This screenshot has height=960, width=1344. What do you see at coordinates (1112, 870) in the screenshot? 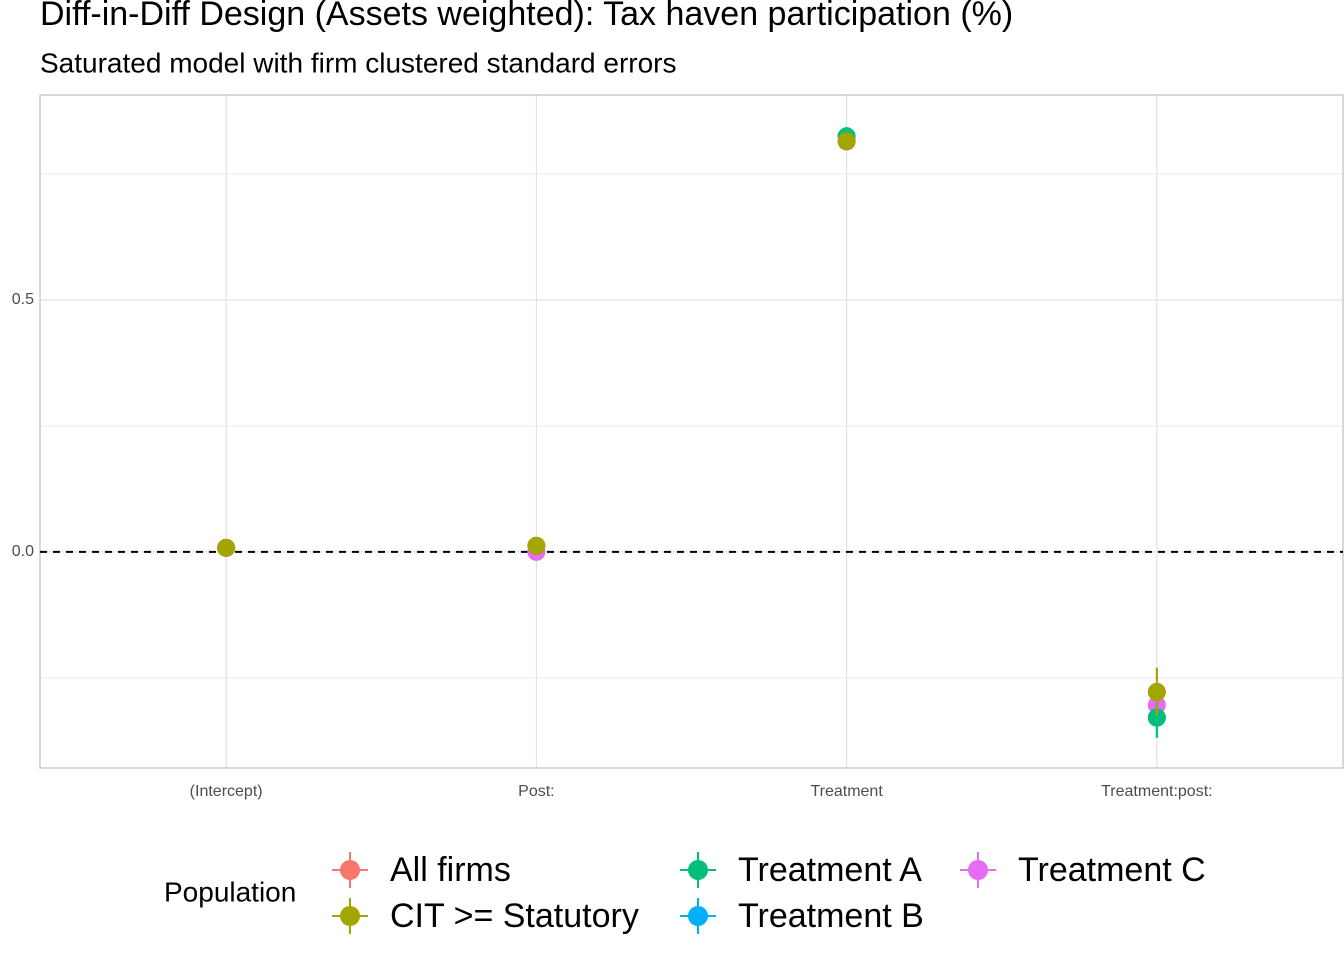
I see `legend-label: Treatment C` at bounding box center [1112, 870].